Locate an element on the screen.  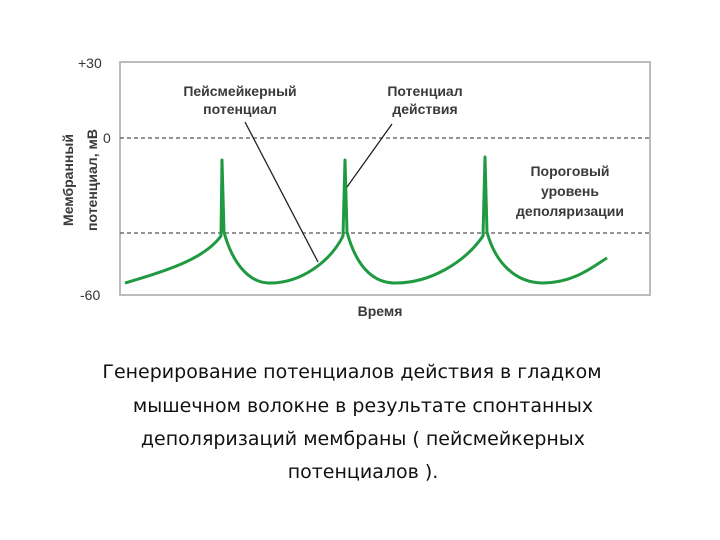
annotation: Пейсмейкерный is located at coordinates (239, 91).